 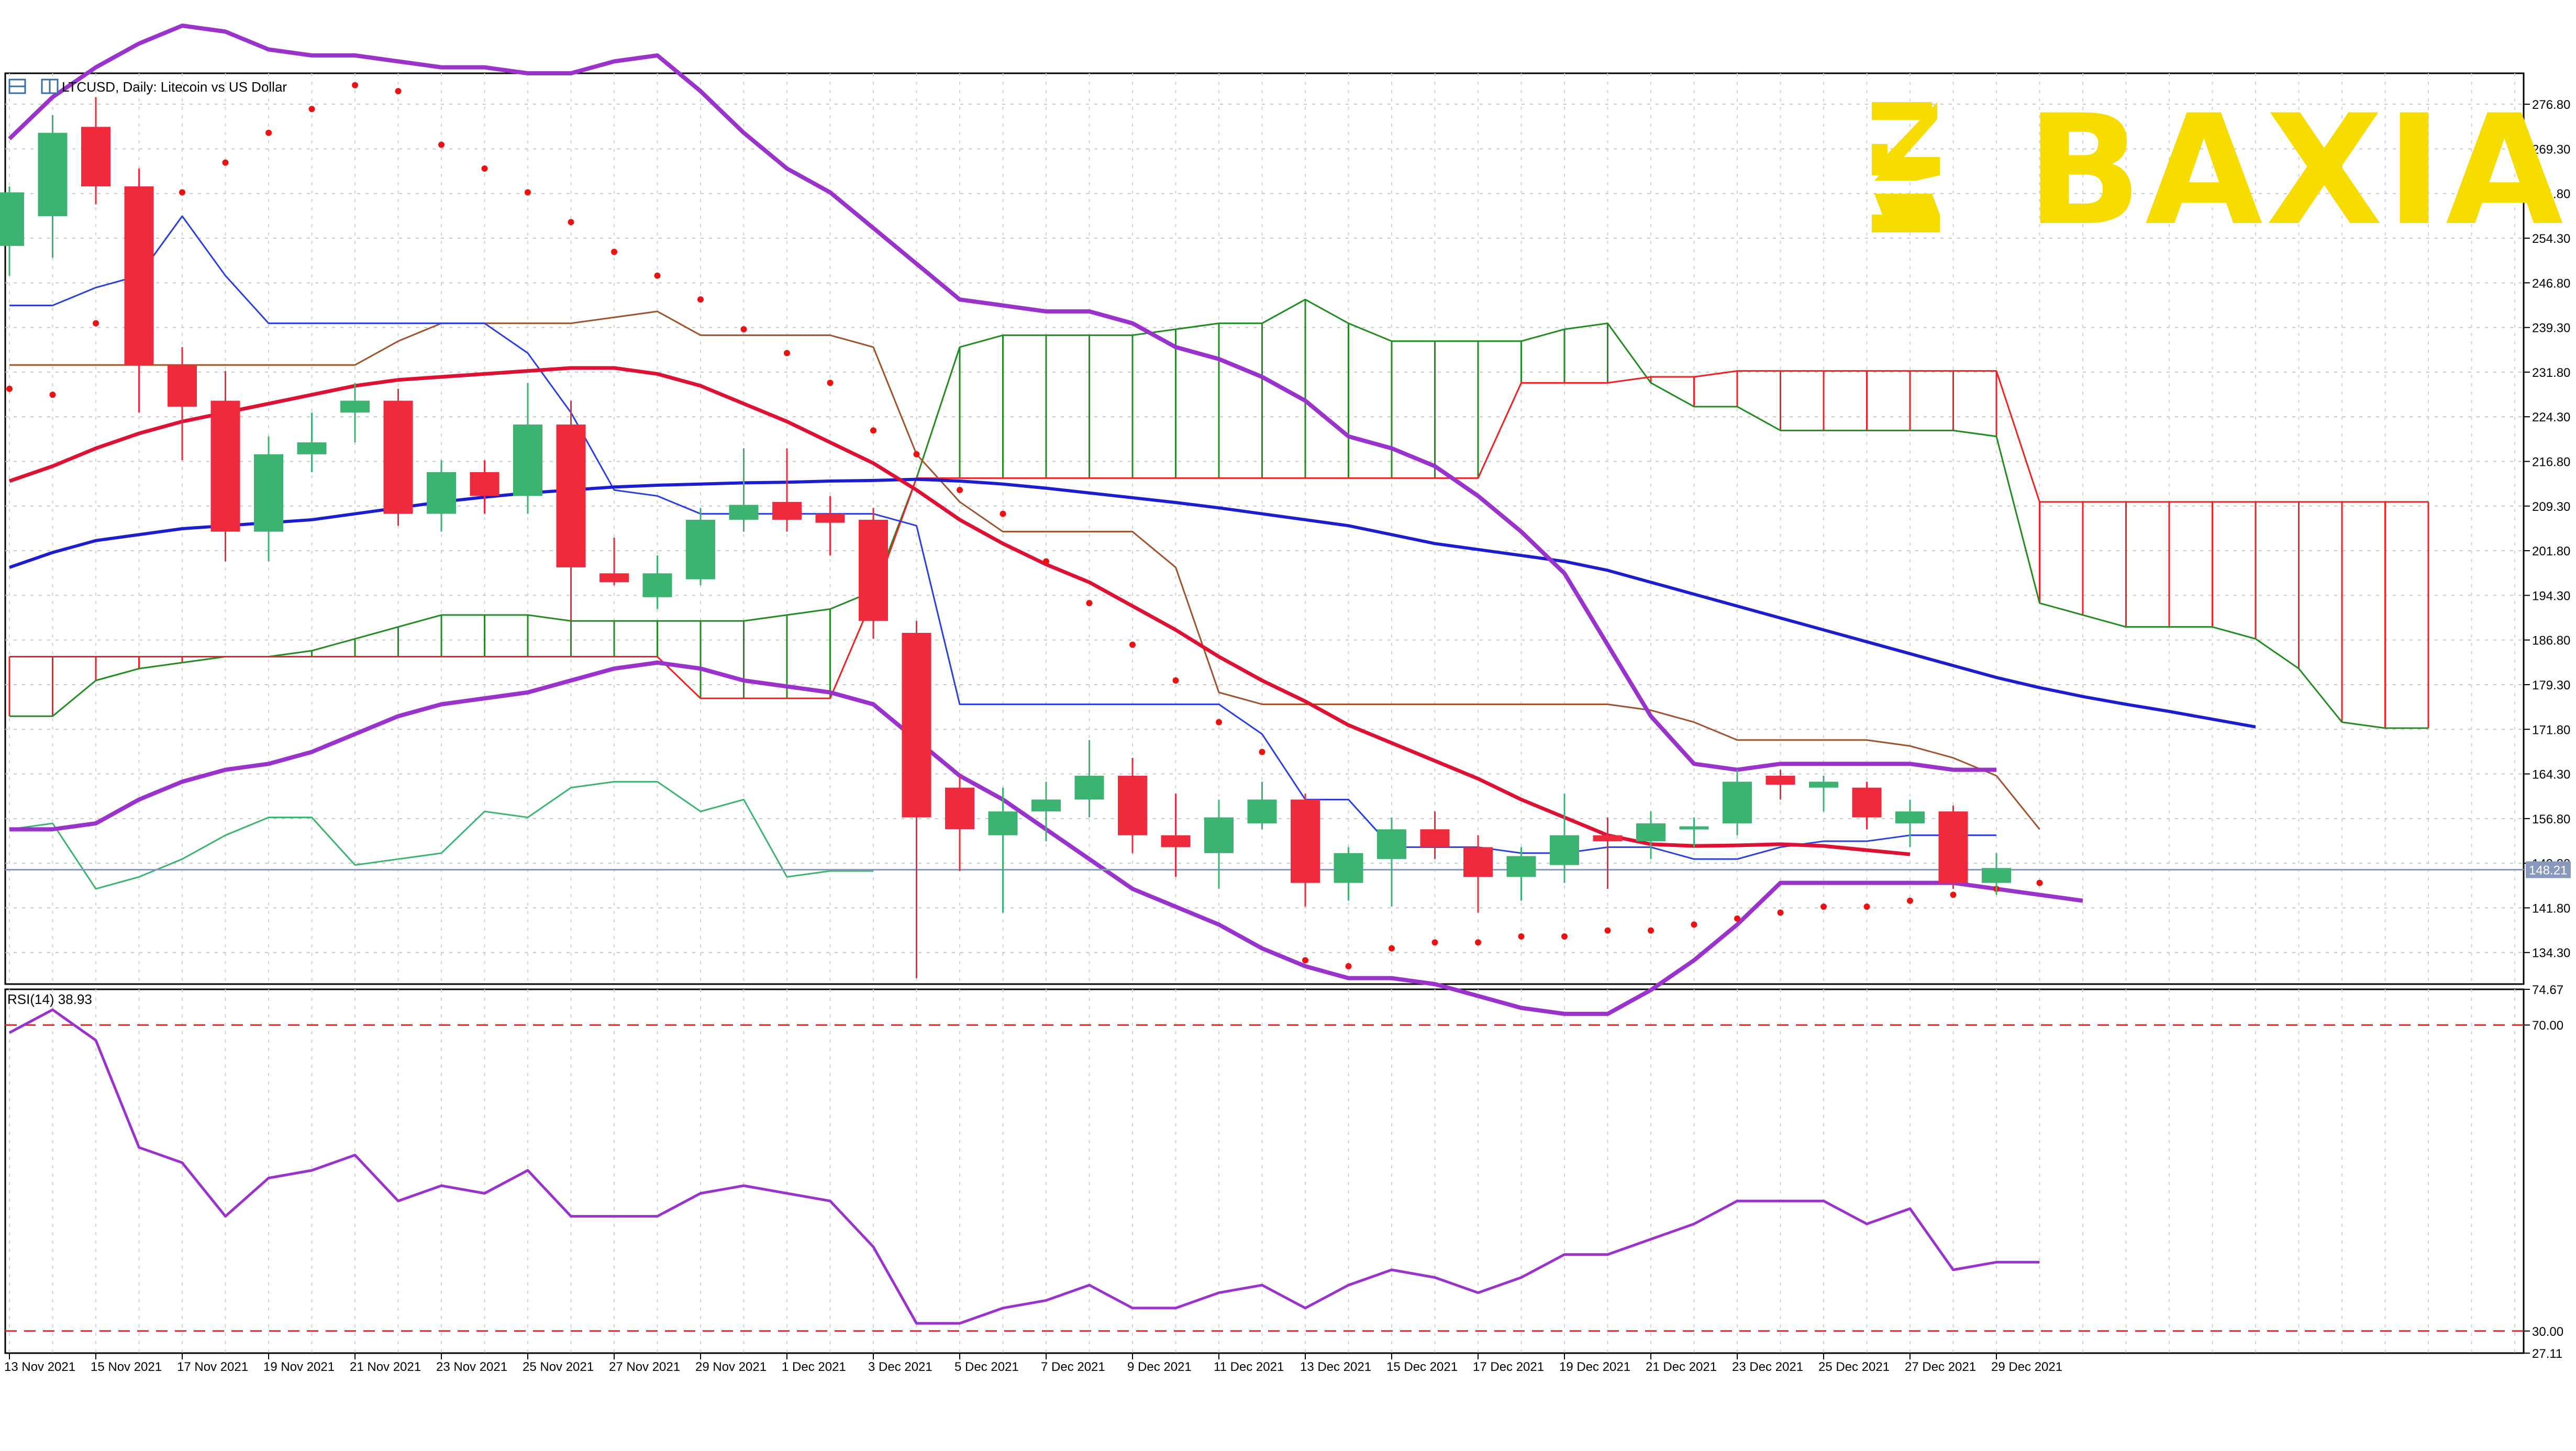 What do you see at coordinates (2551, 239) in the screenshot?
I see `price-tick-label: 254.30` at bounding box center [2551, 239].